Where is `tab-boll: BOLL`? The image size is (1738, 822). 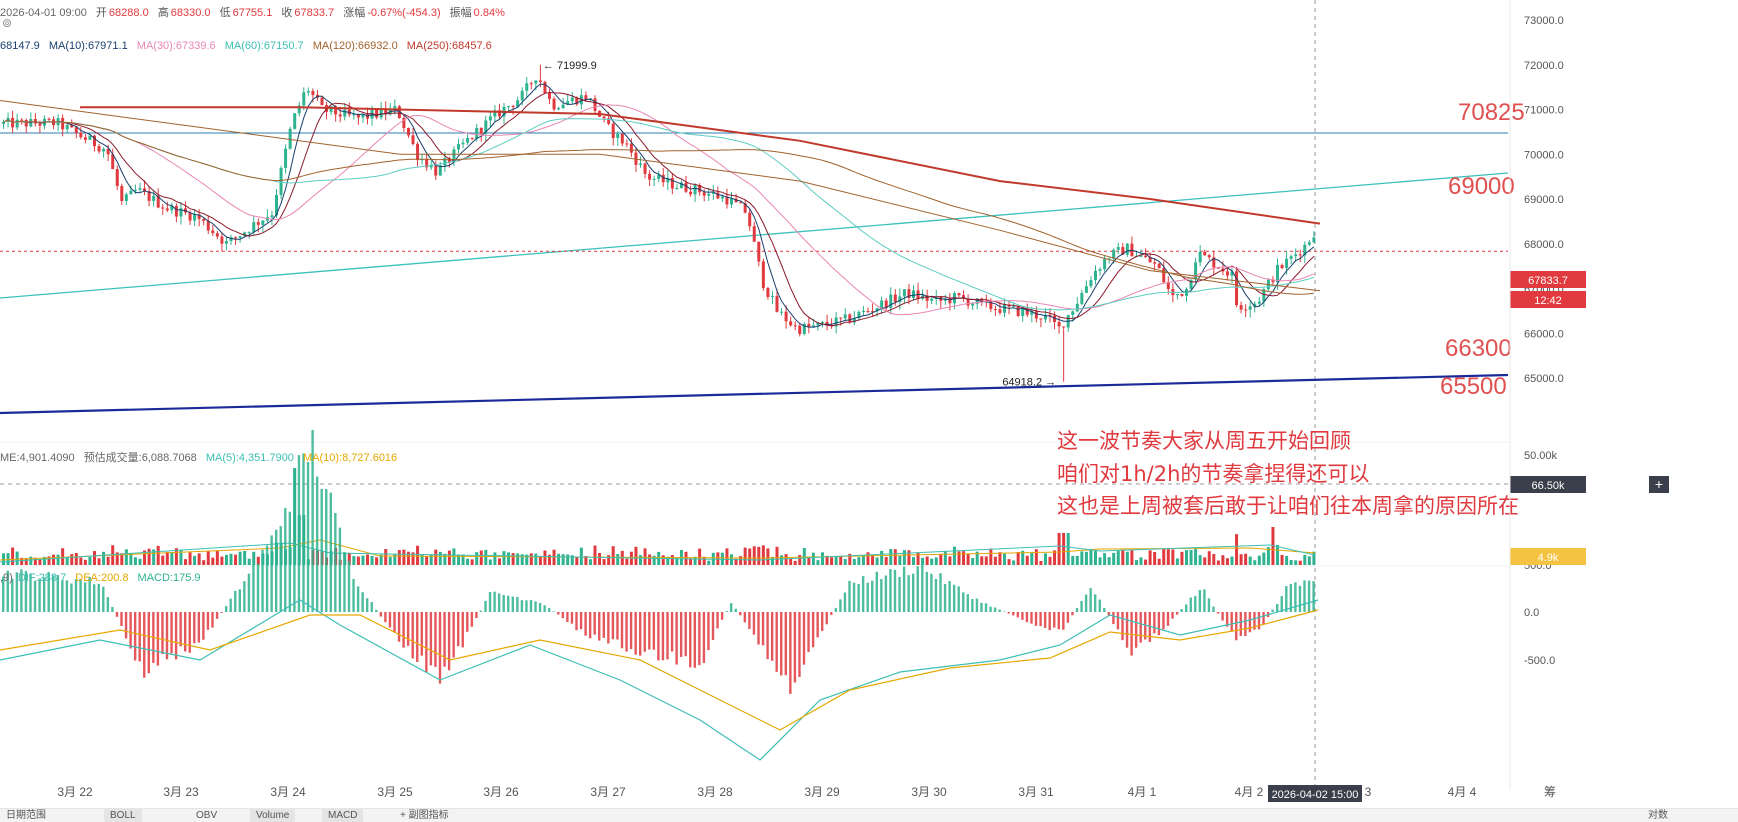
tab-boll: BOLL is located at coordinates (123, 815).